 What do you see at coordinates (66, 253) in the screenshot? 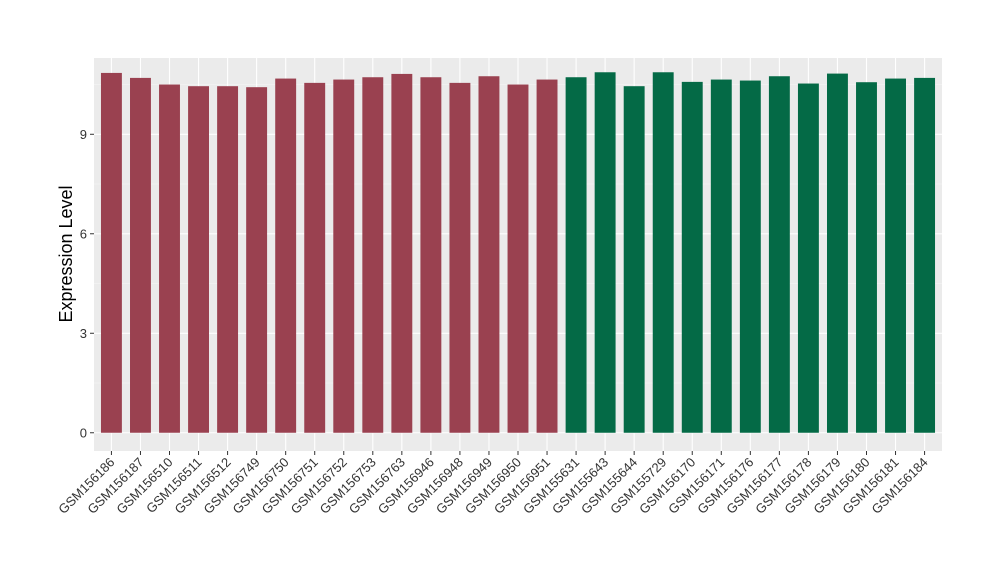
I see `y-axis-title: Expression Level` at bounding box center [66, 253].